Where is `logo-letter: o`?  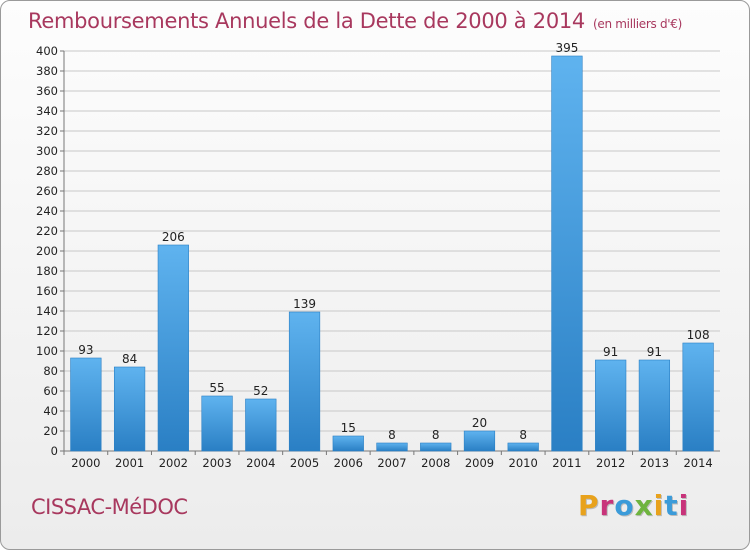 logo-letter: o is located at coordinates (624, 505).